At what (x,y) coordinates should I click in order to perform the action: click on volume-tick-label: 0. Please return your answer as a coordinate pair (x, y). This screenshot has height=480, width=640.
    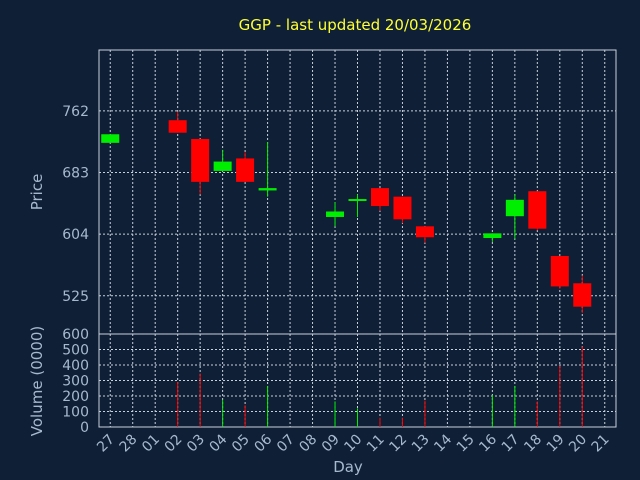
    Looking at the image, I should click on (84, 428).